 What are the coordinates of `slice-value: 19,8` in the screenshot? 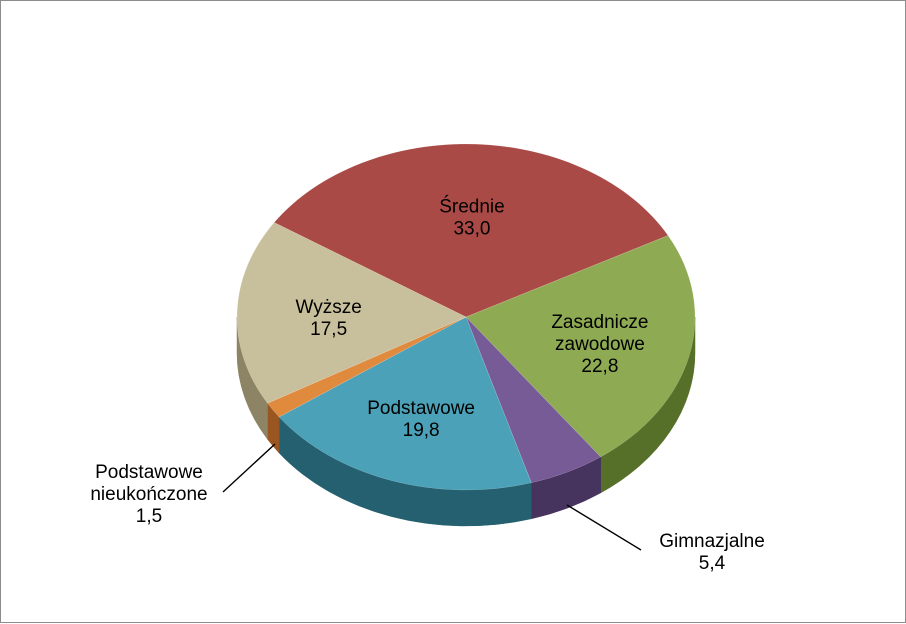 It's located at (421, 430).